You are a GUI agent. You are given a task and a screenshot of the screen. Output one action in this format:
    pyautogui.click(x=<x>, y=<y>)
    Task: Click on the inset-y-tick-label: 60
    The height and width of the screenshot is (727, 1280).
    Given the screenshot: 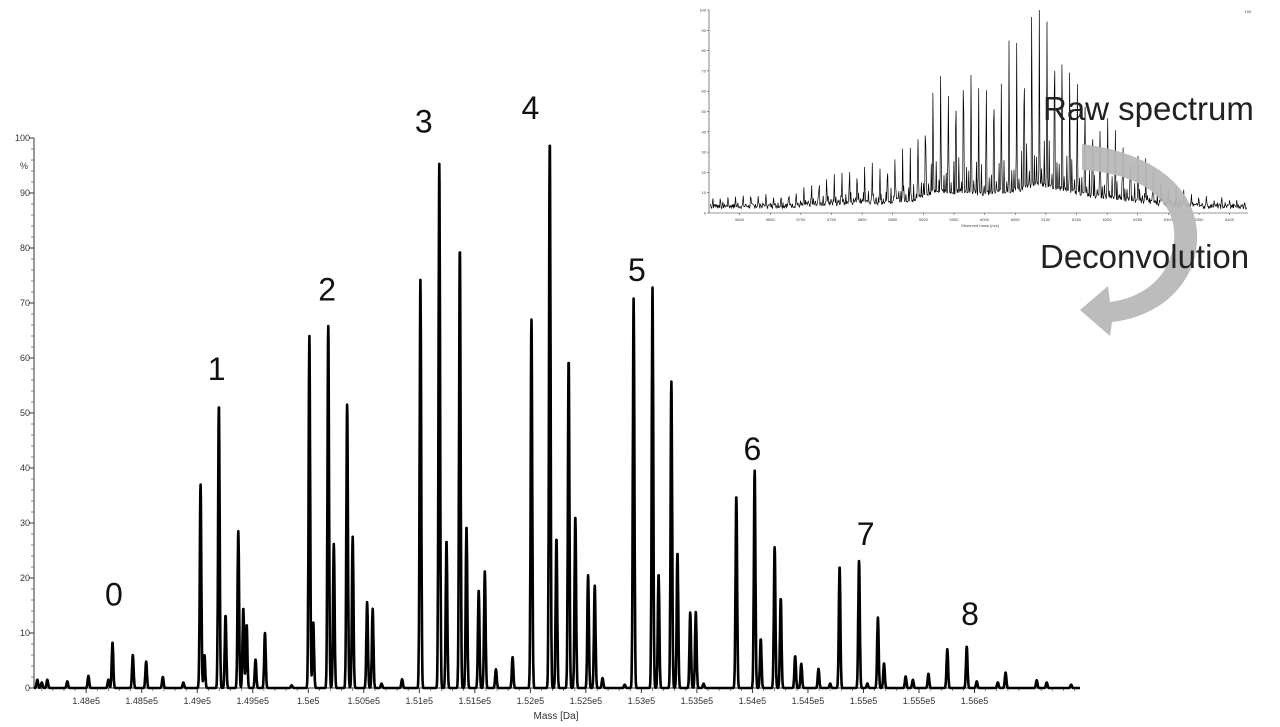 What is the action you would take?
    pyautogui.click(x=704, y=91)
    